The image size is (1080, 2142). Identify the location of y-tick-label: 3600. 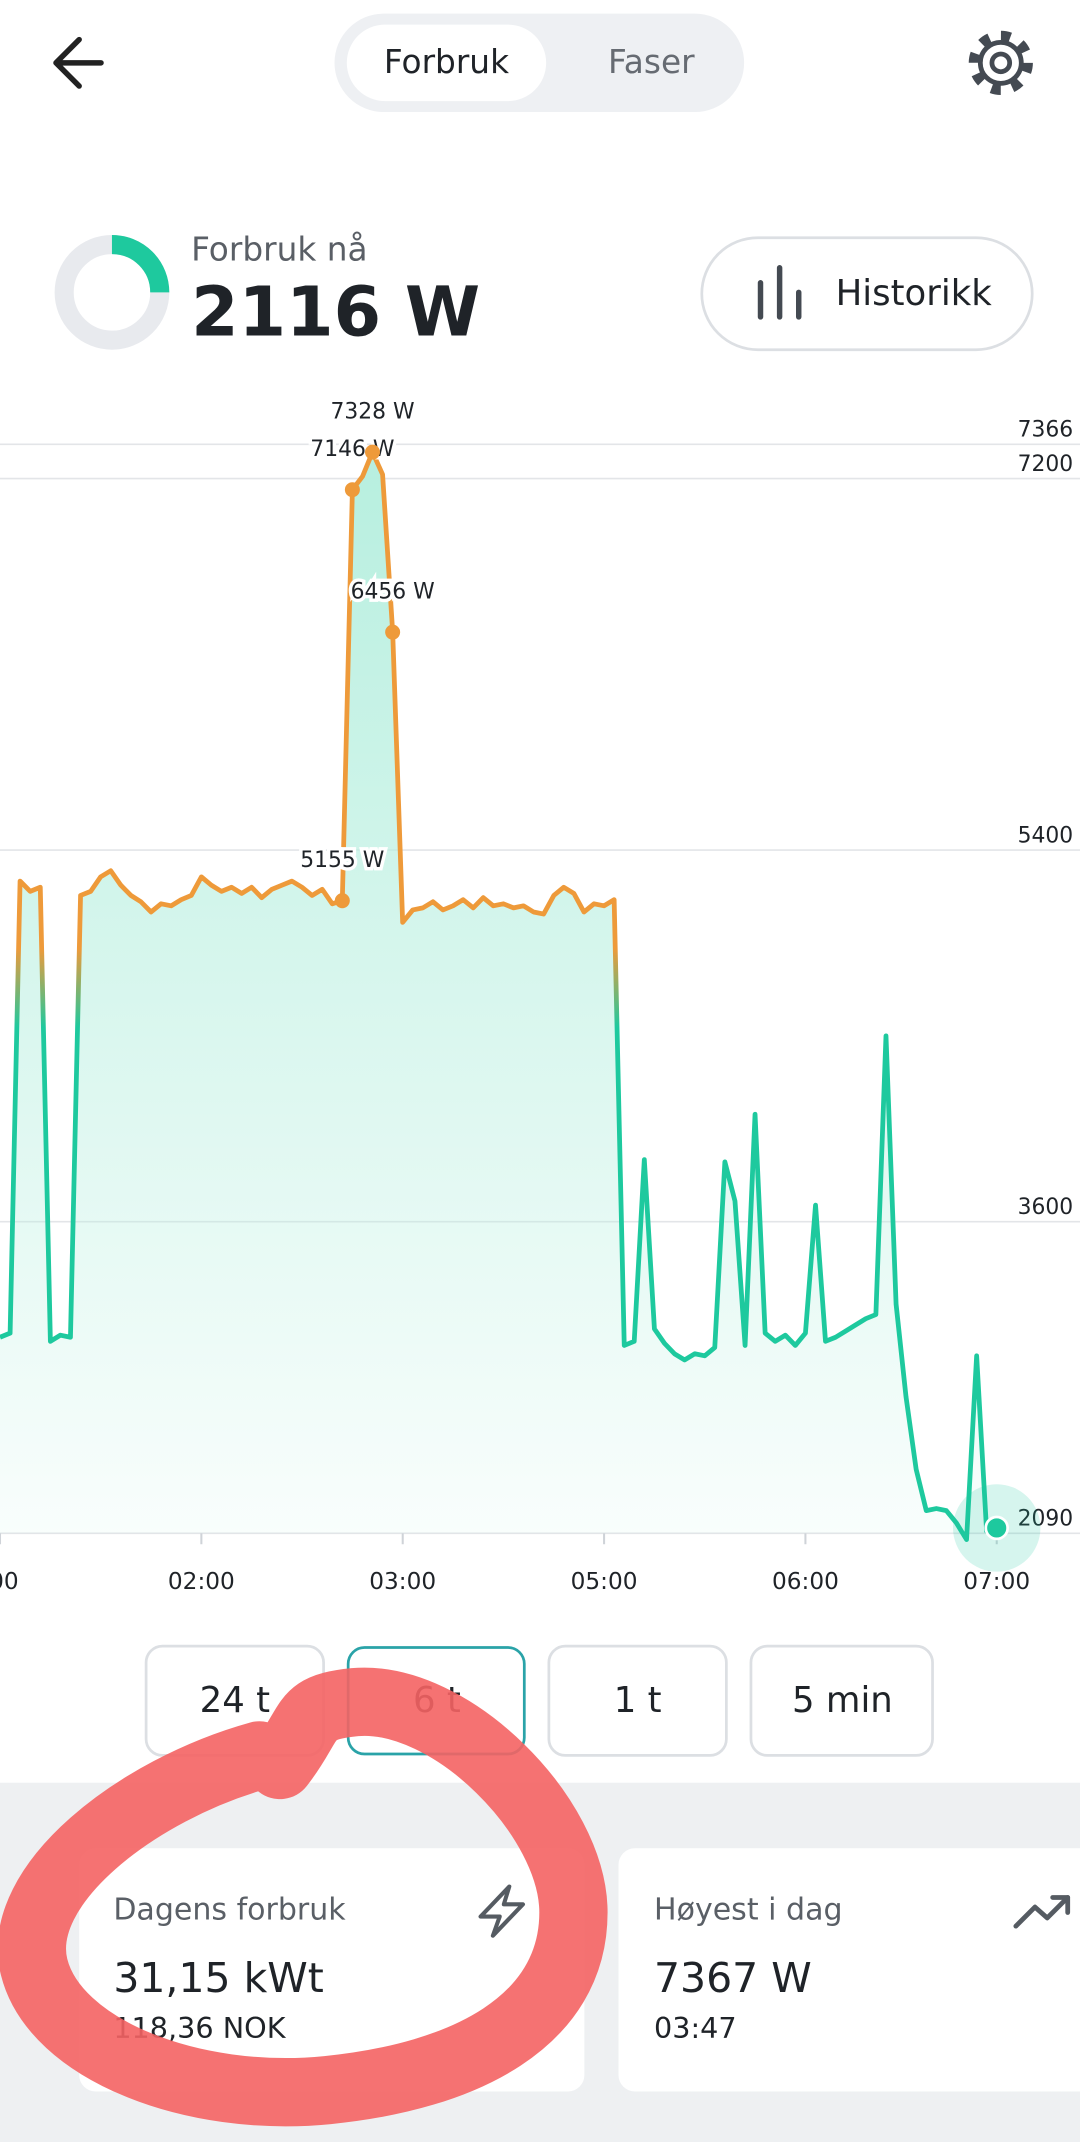
(1046, 1207).